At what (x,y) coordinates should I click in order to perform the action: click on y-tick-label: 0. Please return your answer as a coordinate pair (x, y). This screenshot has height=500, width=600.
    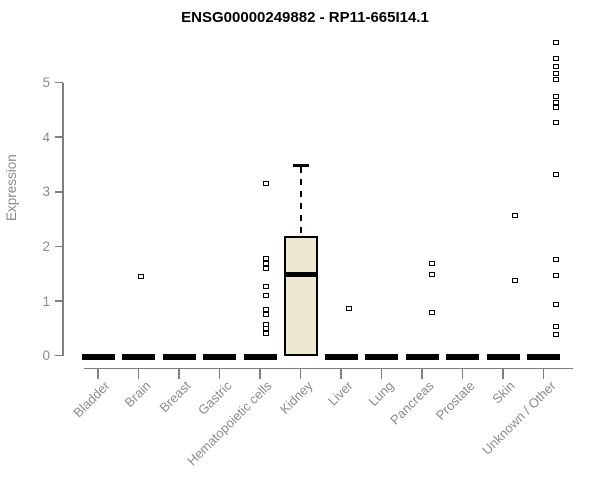
    Looking at the image, I should click on (46, 356).